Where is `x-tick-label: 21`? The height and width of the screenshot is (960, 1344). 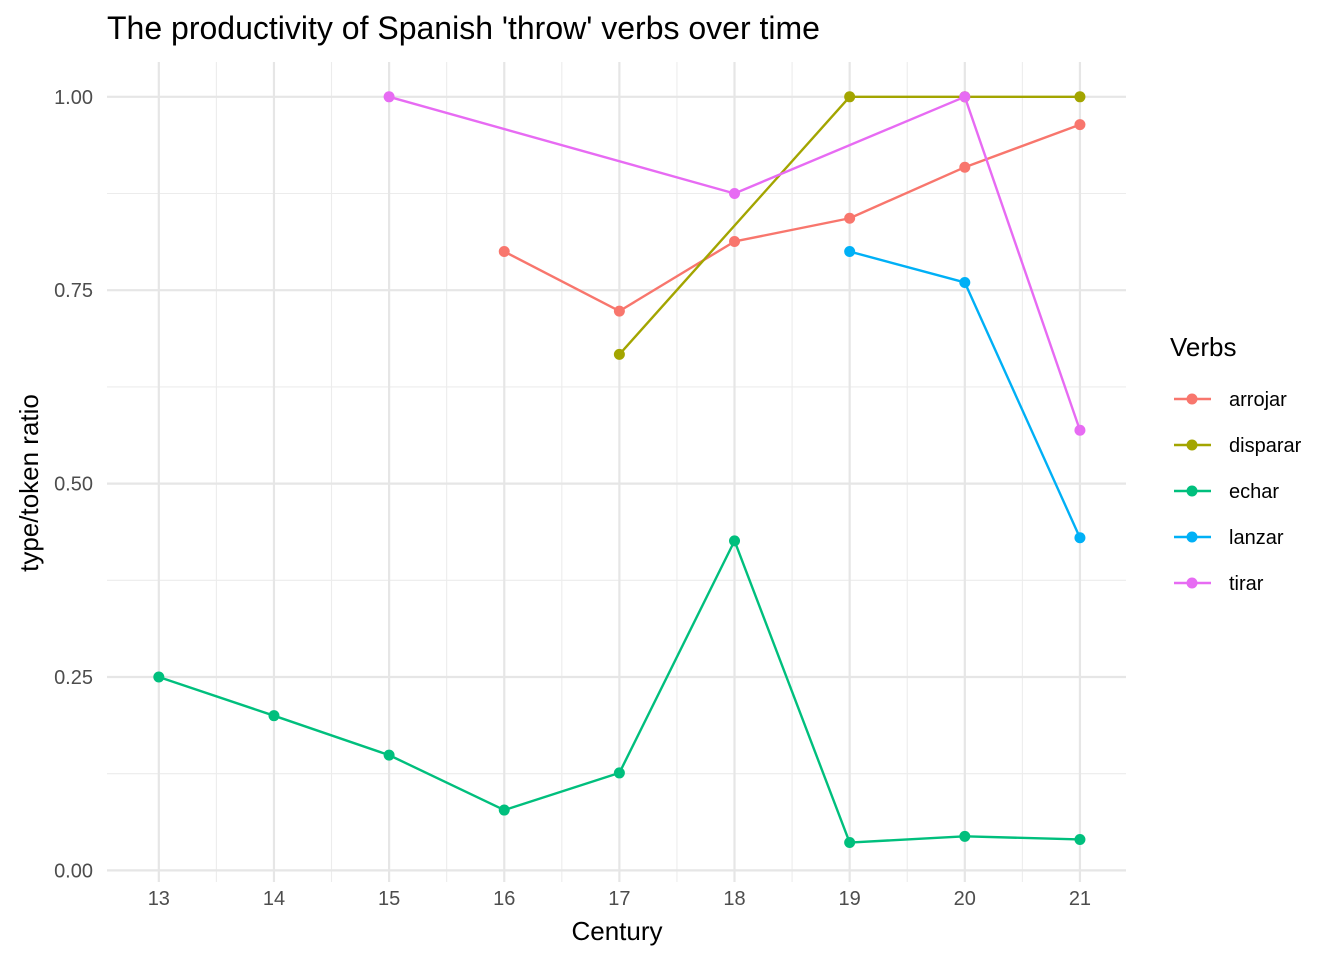 x-tick-label: 21 is located at coordinates (1080, 899).